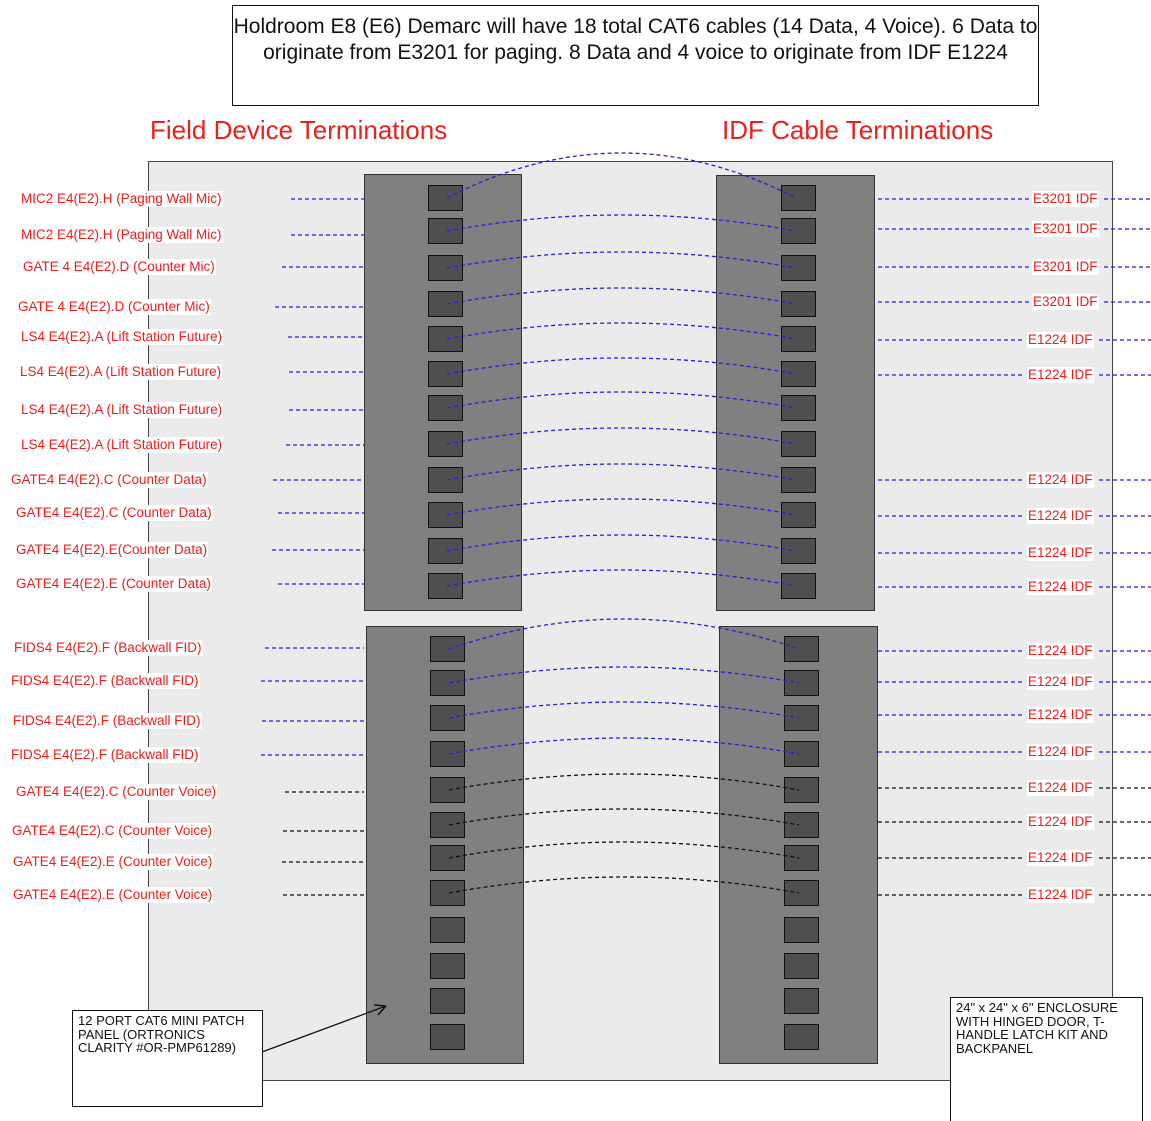  What do you see at coordinates (380, 1010) in the screenshot?
I see `callout-arrowhead` at bounding box center [380, 1010].